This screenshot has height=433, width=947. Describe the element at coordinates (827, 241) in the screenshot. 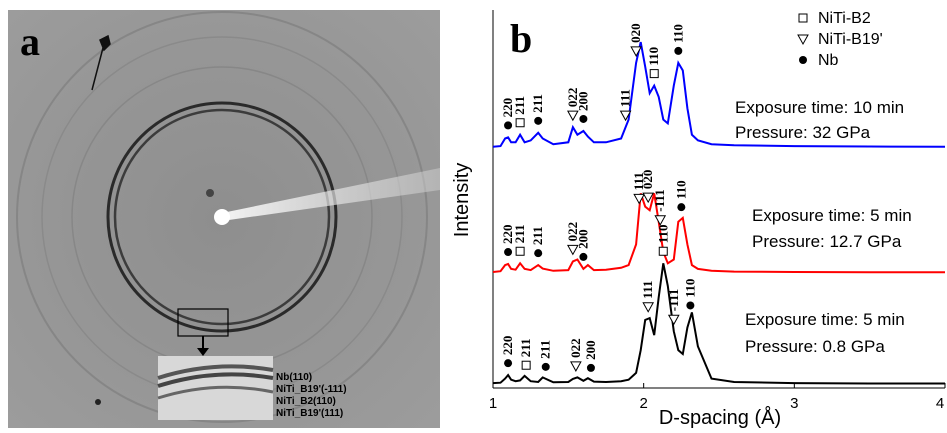

I see `annotation: Pressure: 12.7 GPa` at that location.